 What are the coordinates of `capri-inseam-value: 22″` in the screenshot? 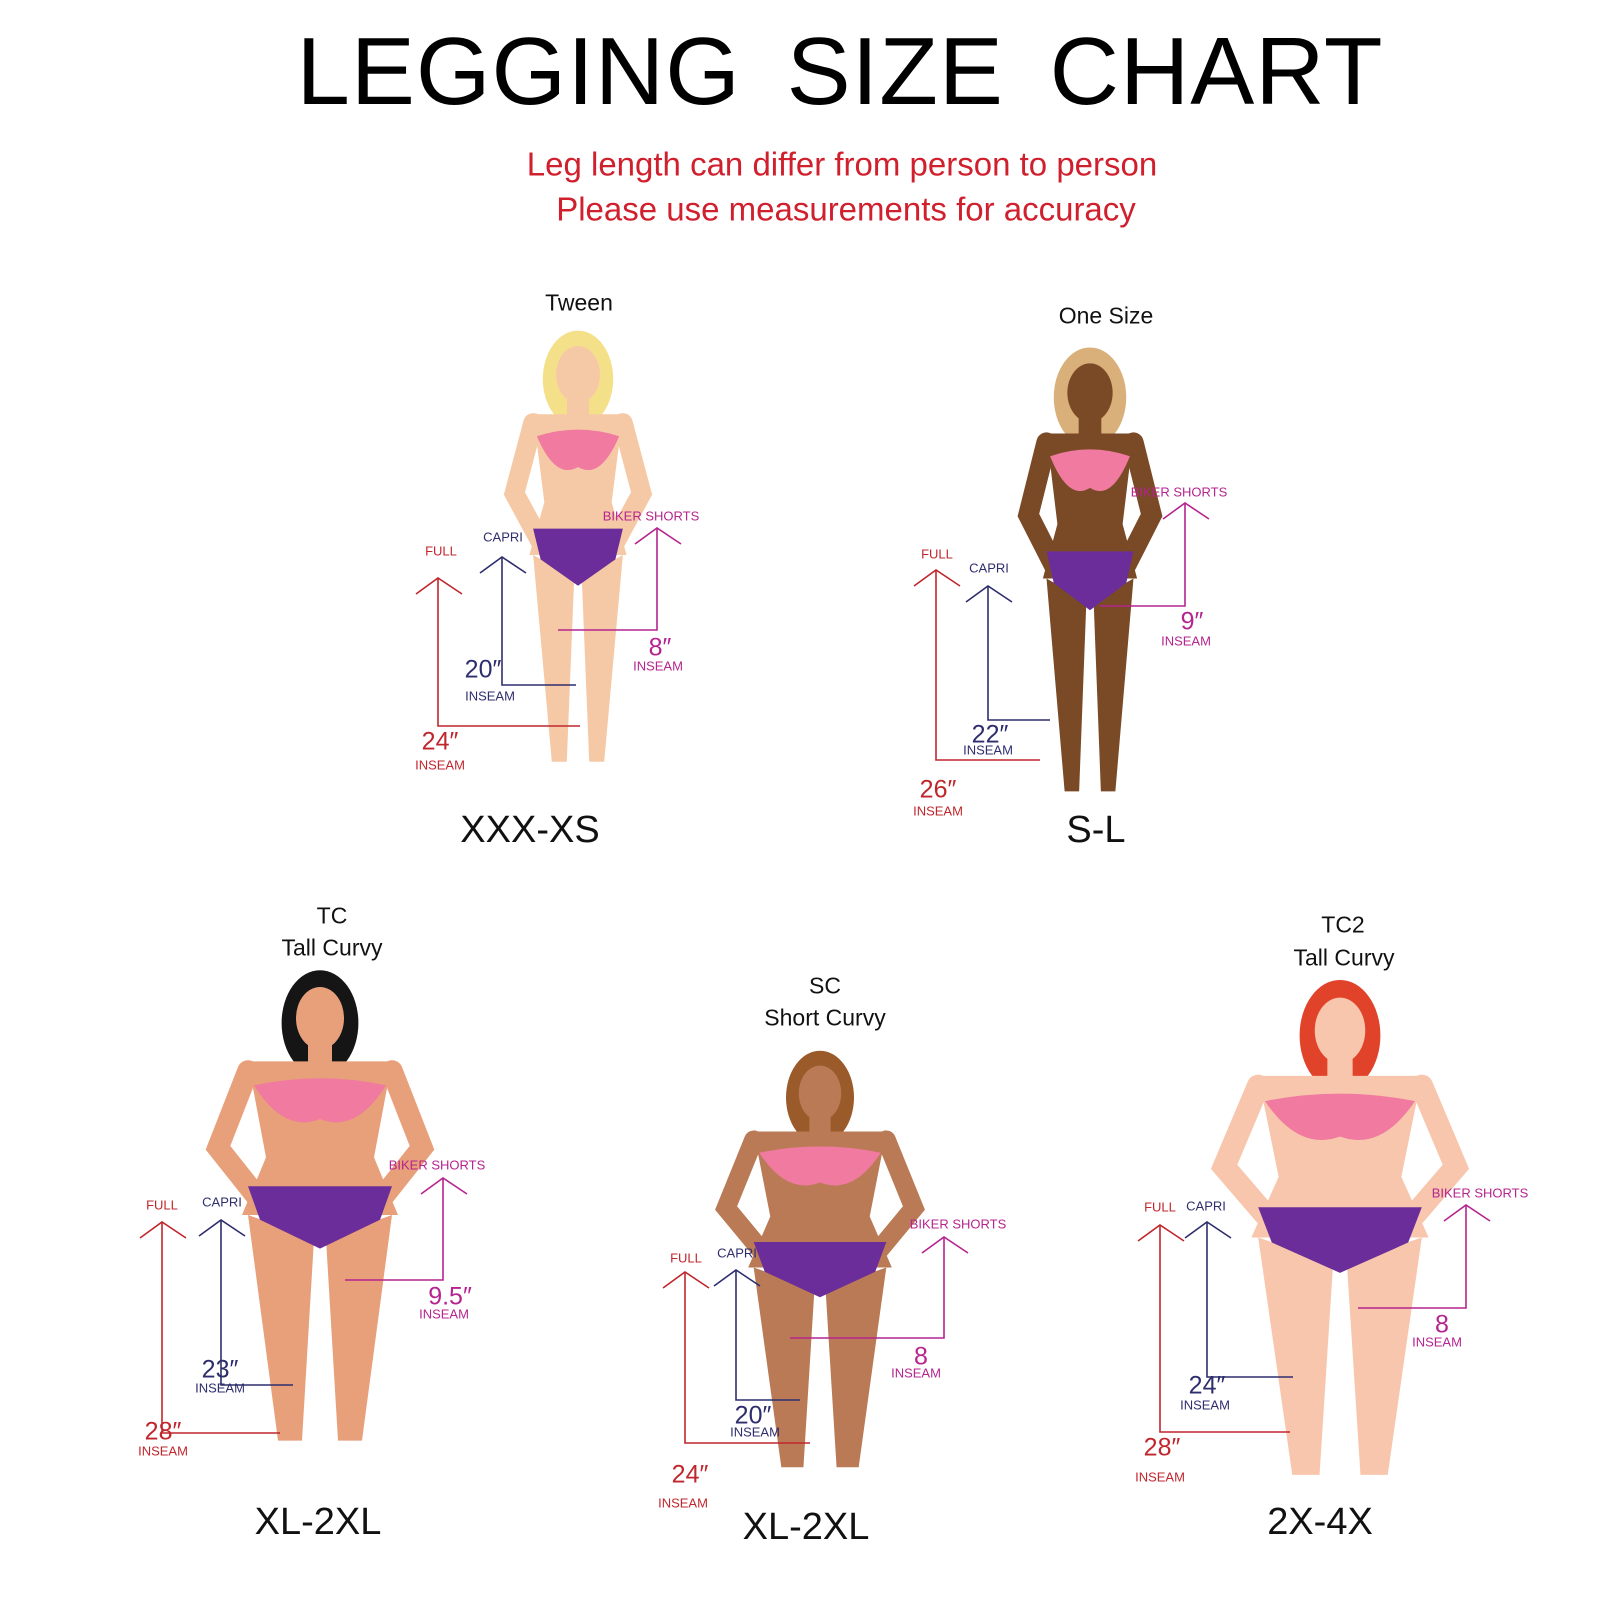 It's located at (990, 734).